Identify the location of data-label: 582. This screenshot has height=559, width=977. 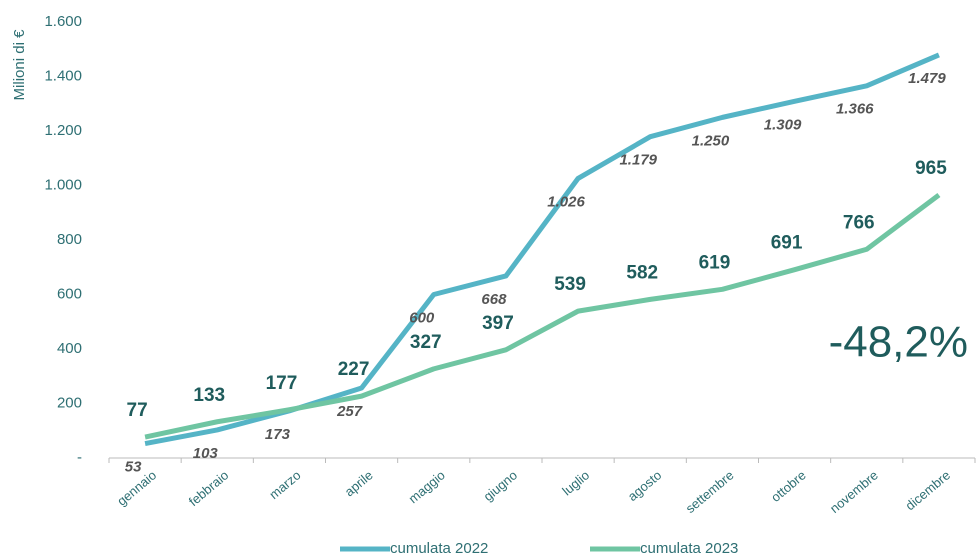
(642, 272).